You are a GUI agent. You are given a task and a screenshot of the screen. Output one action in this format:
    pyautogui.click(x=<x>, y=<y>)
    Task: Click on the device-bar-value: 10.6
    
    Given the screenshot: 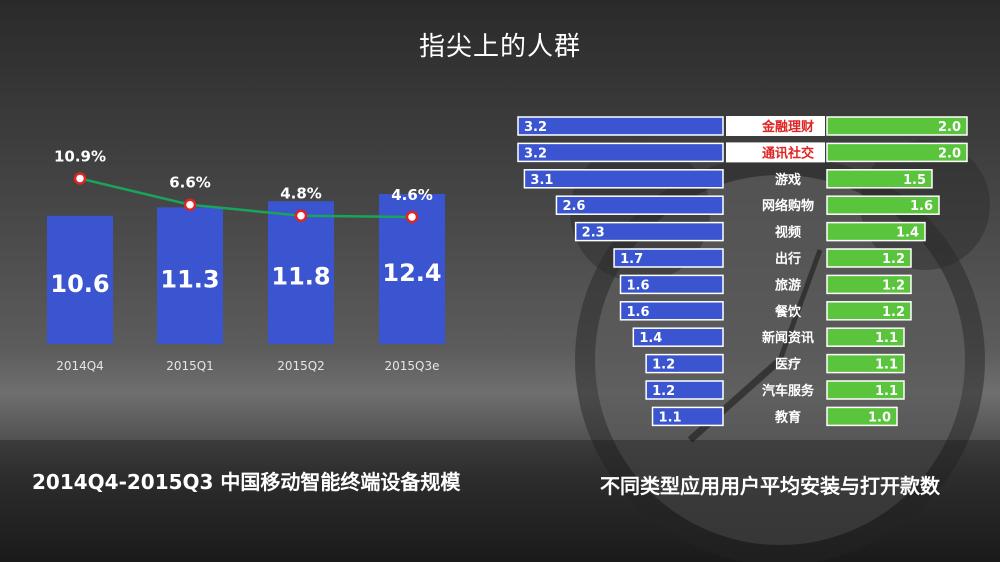 What is the action you would take?
    pyautogui.click(x=79, y=284)
    